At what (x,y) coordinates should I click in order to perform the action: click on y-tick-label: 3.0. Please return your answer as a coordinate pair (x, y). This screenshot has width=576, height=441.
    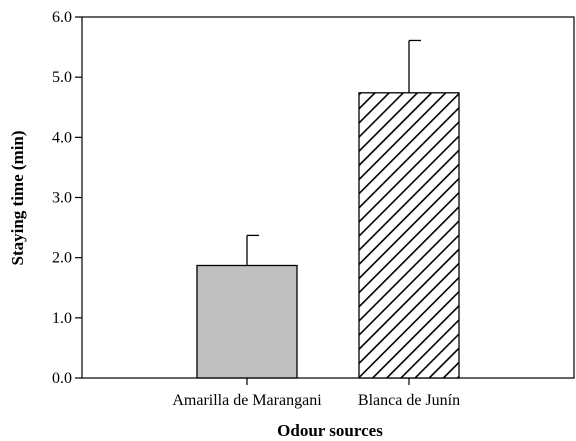
    Looking at the image, I should click on (62, 198).